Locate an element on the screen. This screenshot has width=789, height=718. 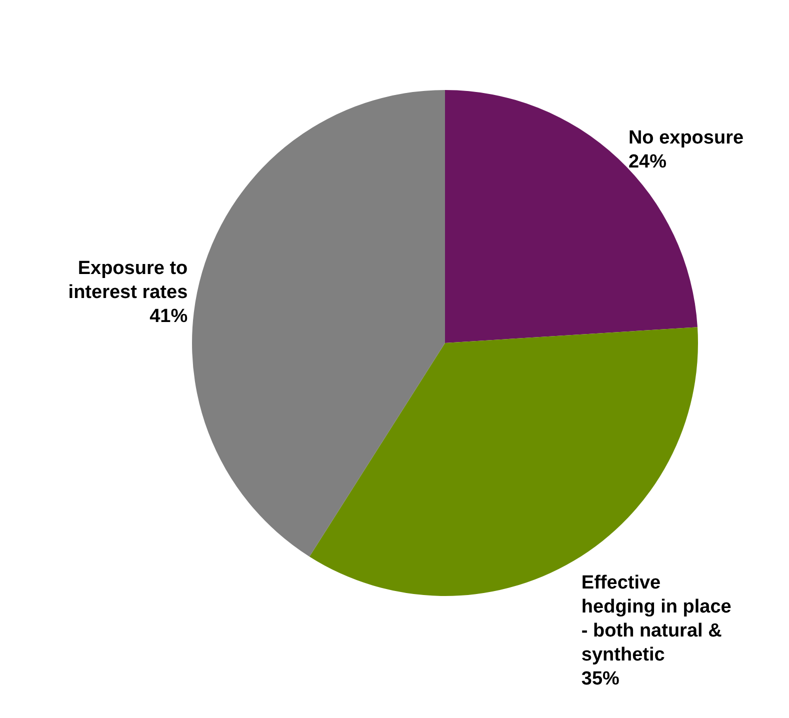
slice-label: Exposure to interest rates is located at coordinates (128, 281).